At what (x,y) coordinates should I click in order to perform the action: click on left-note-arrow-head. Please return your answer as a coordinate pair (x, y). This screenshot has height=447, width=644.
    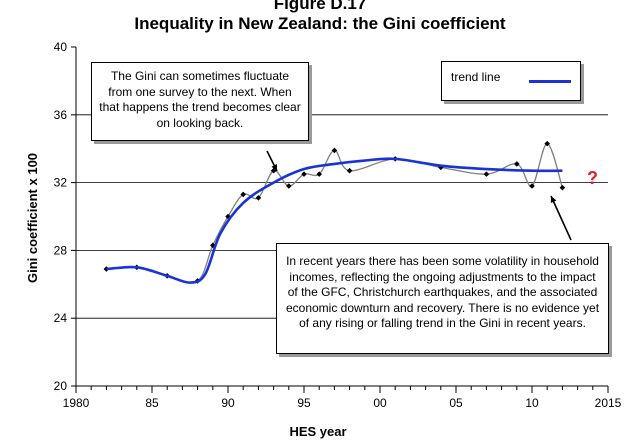
    Looking at the image, I should click on (274, 167).